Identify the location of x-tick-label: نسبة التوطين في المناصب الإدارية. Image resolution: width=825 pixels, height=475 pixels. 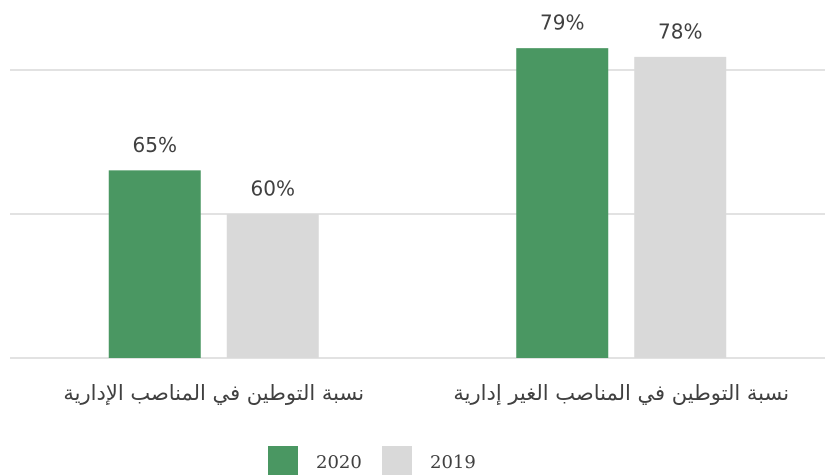
(213, 393).